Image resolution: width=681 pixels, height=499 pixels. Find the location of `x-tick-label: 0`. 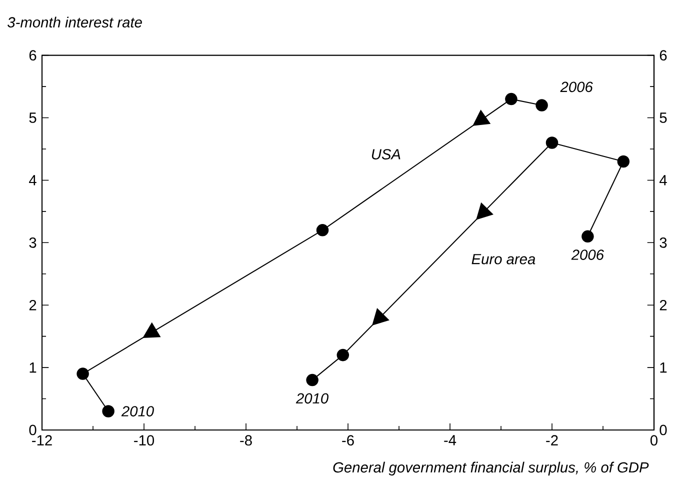

x-tick-label: 0 is located at coordinates (654, 440).